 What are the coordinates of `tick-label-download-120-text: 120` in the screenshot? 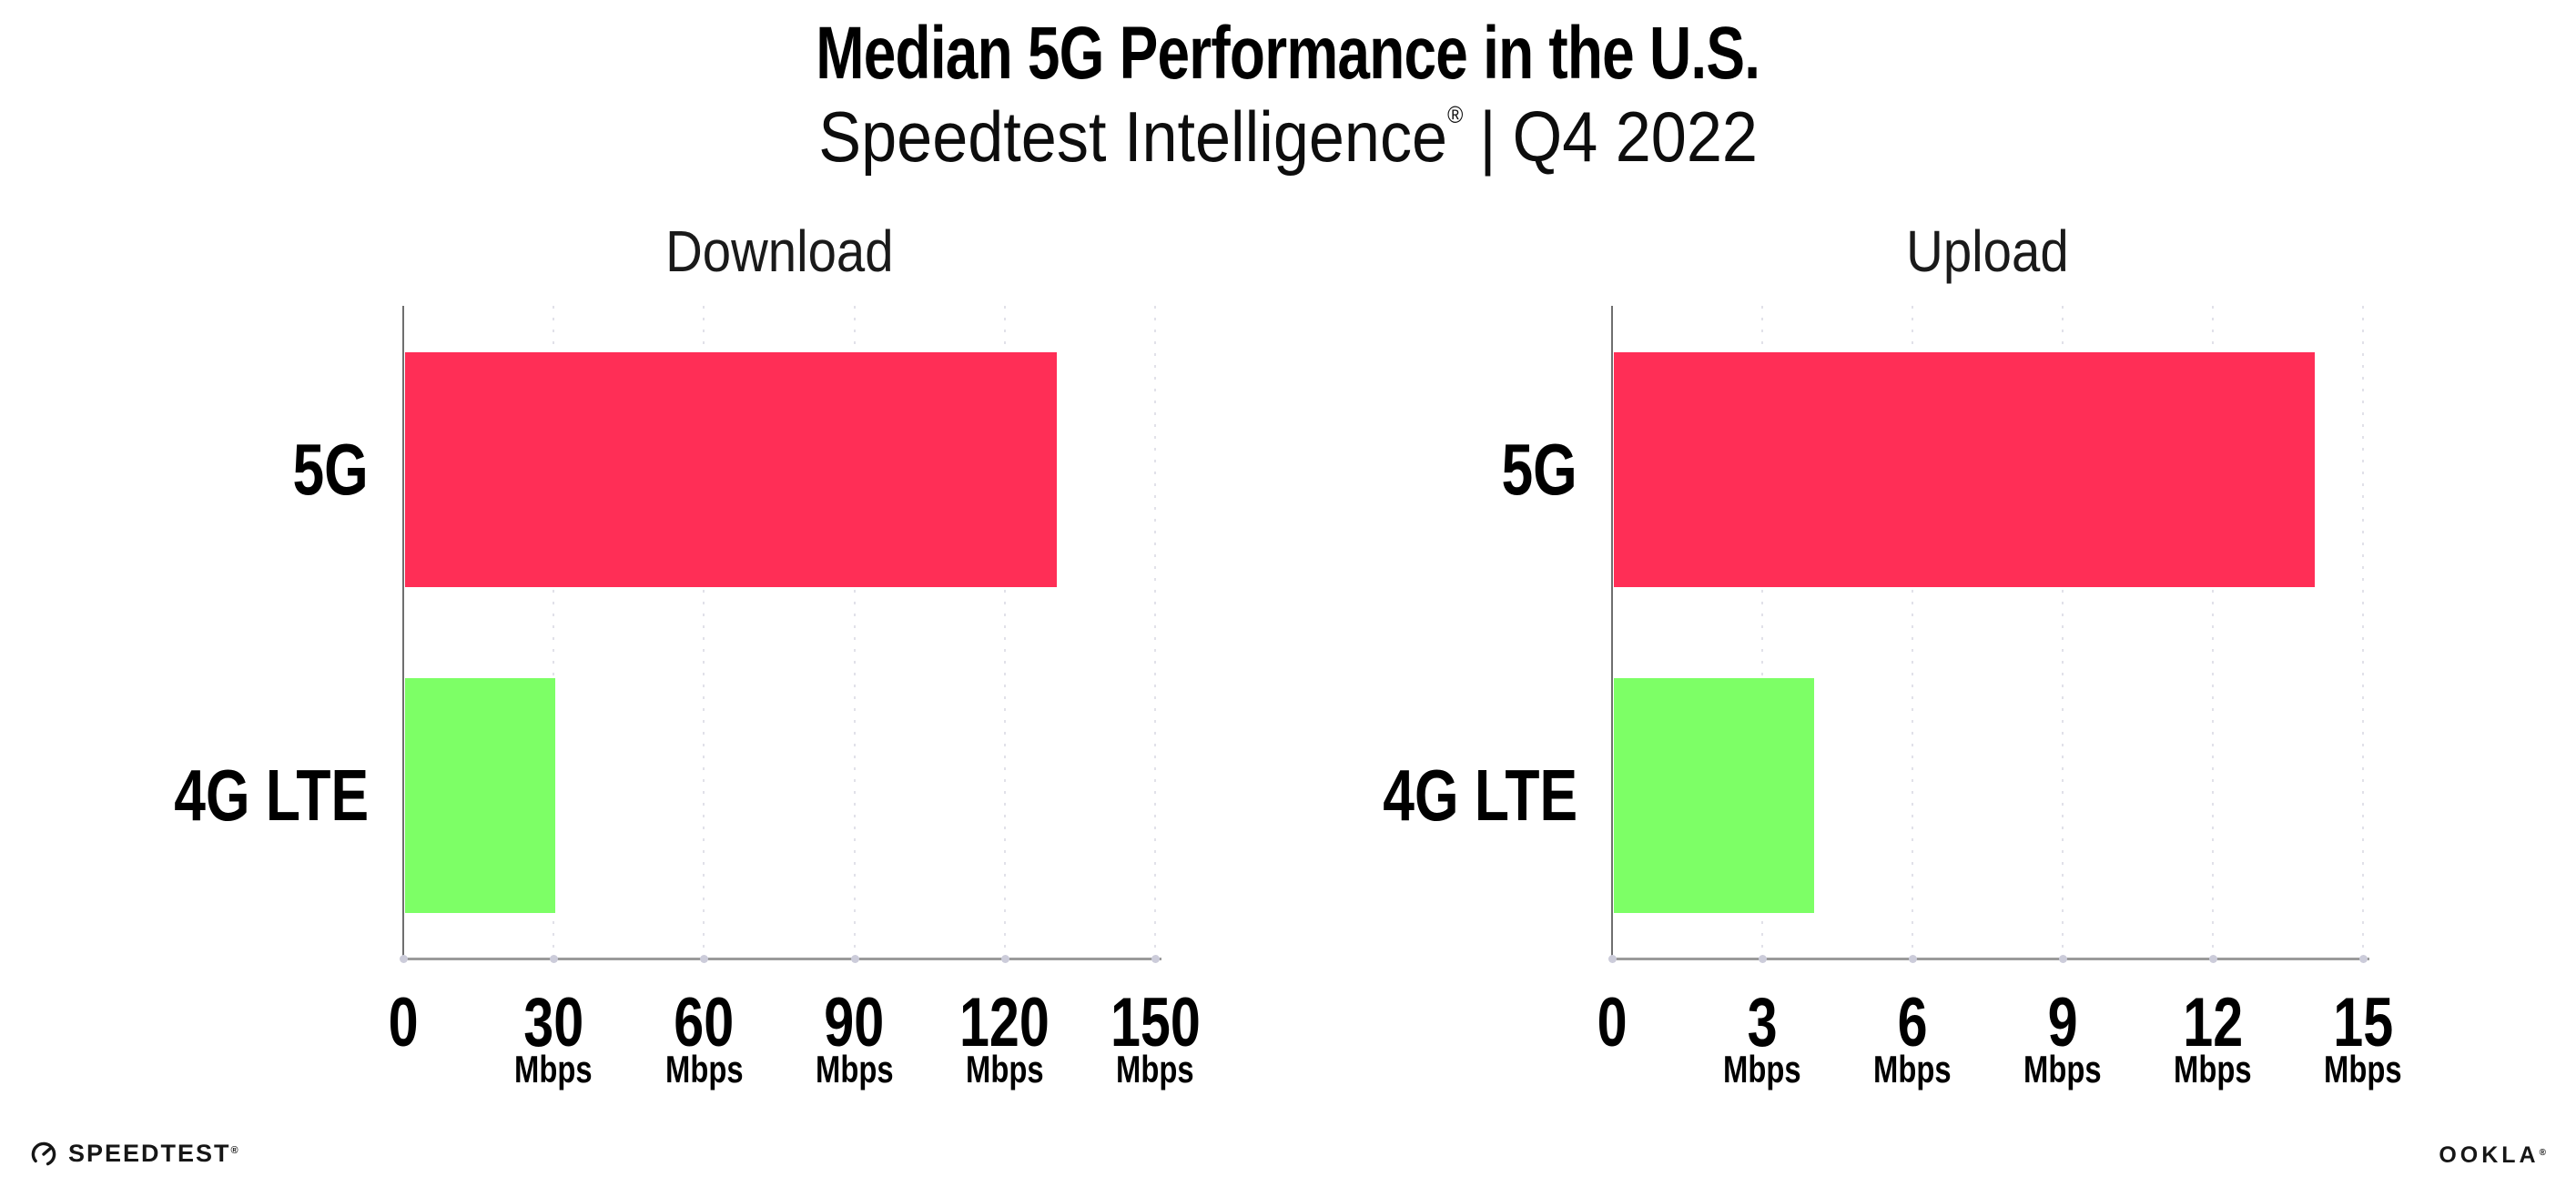 It's located at (1005, 1023).